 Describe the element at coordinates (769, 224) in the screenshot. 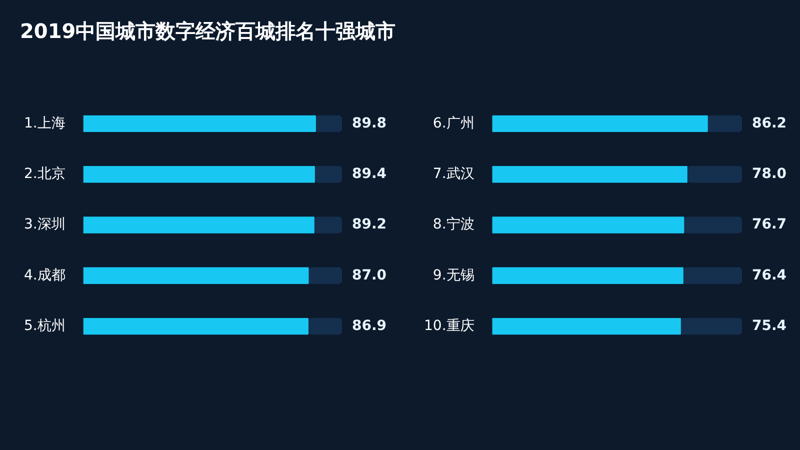

I see `data-label: 76.7` at that location.